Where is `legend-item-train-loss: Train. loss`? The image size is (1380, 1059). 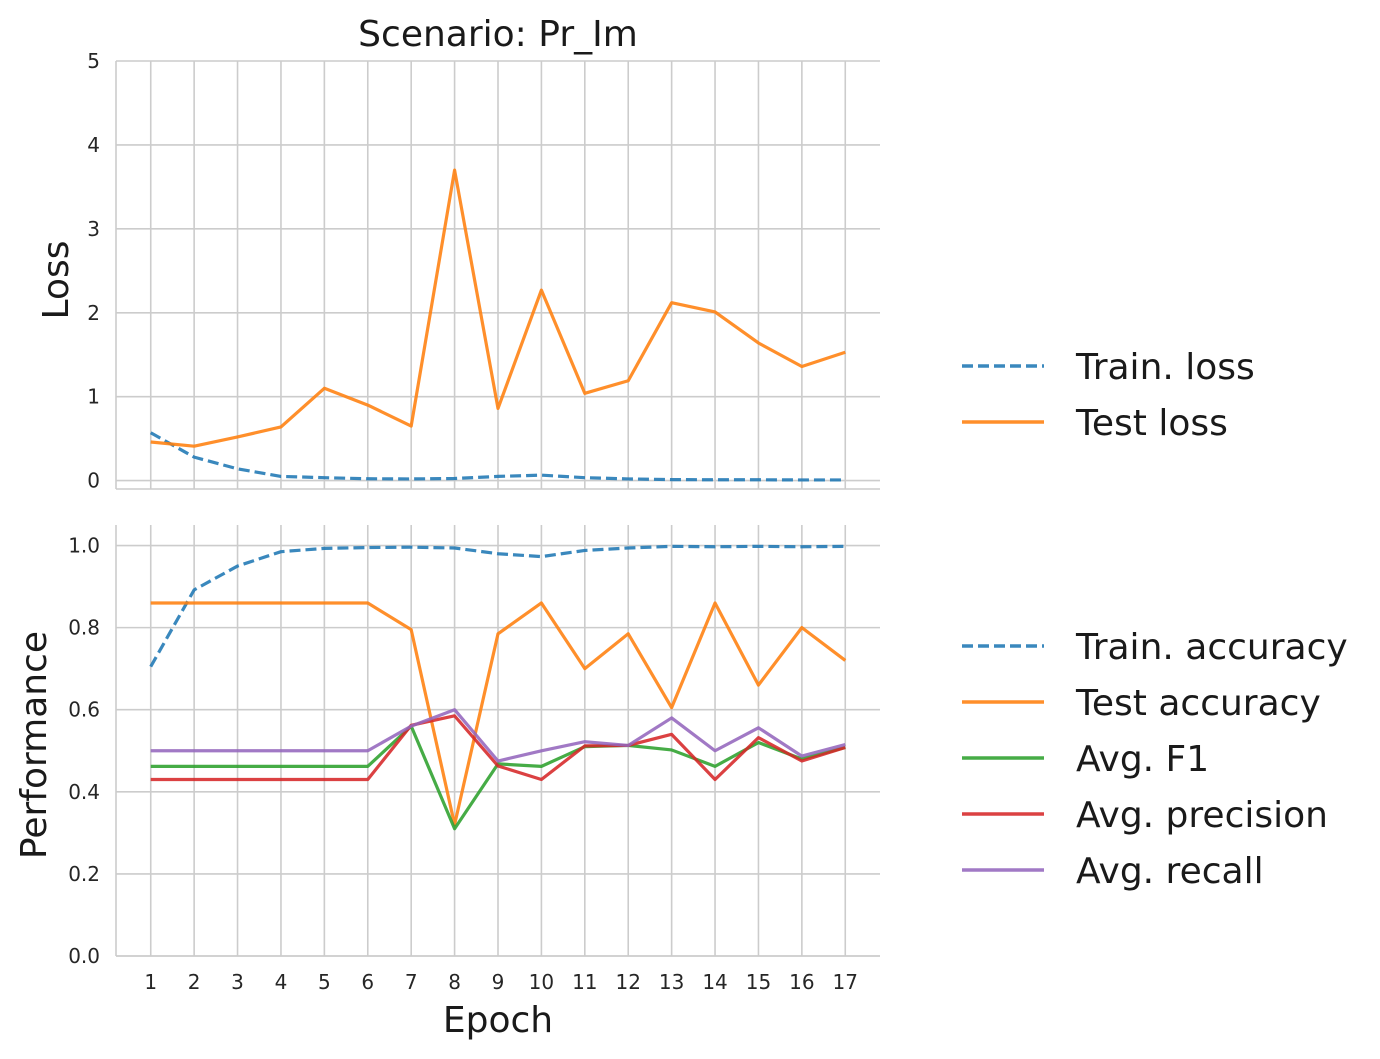 legend-item-train-loss: Train. loss is located at coordinates (1108, 367).